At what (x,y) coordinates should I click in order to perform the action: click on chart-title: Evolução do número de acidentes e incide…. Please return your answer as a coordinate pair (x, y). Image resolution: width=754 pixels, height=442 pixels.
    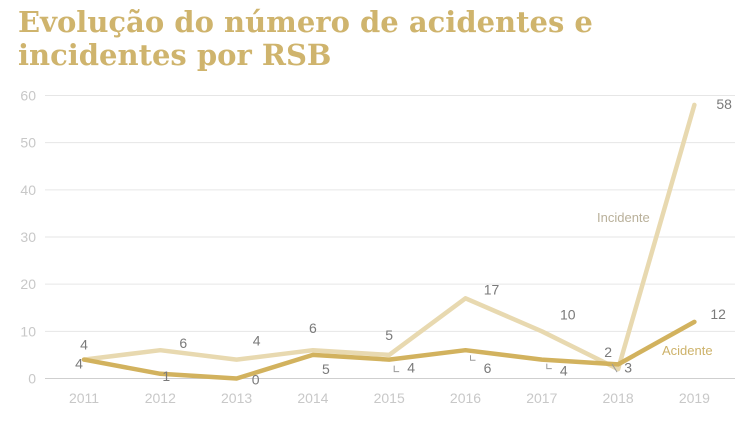
    Looking at the image, I should click on (305, 38).